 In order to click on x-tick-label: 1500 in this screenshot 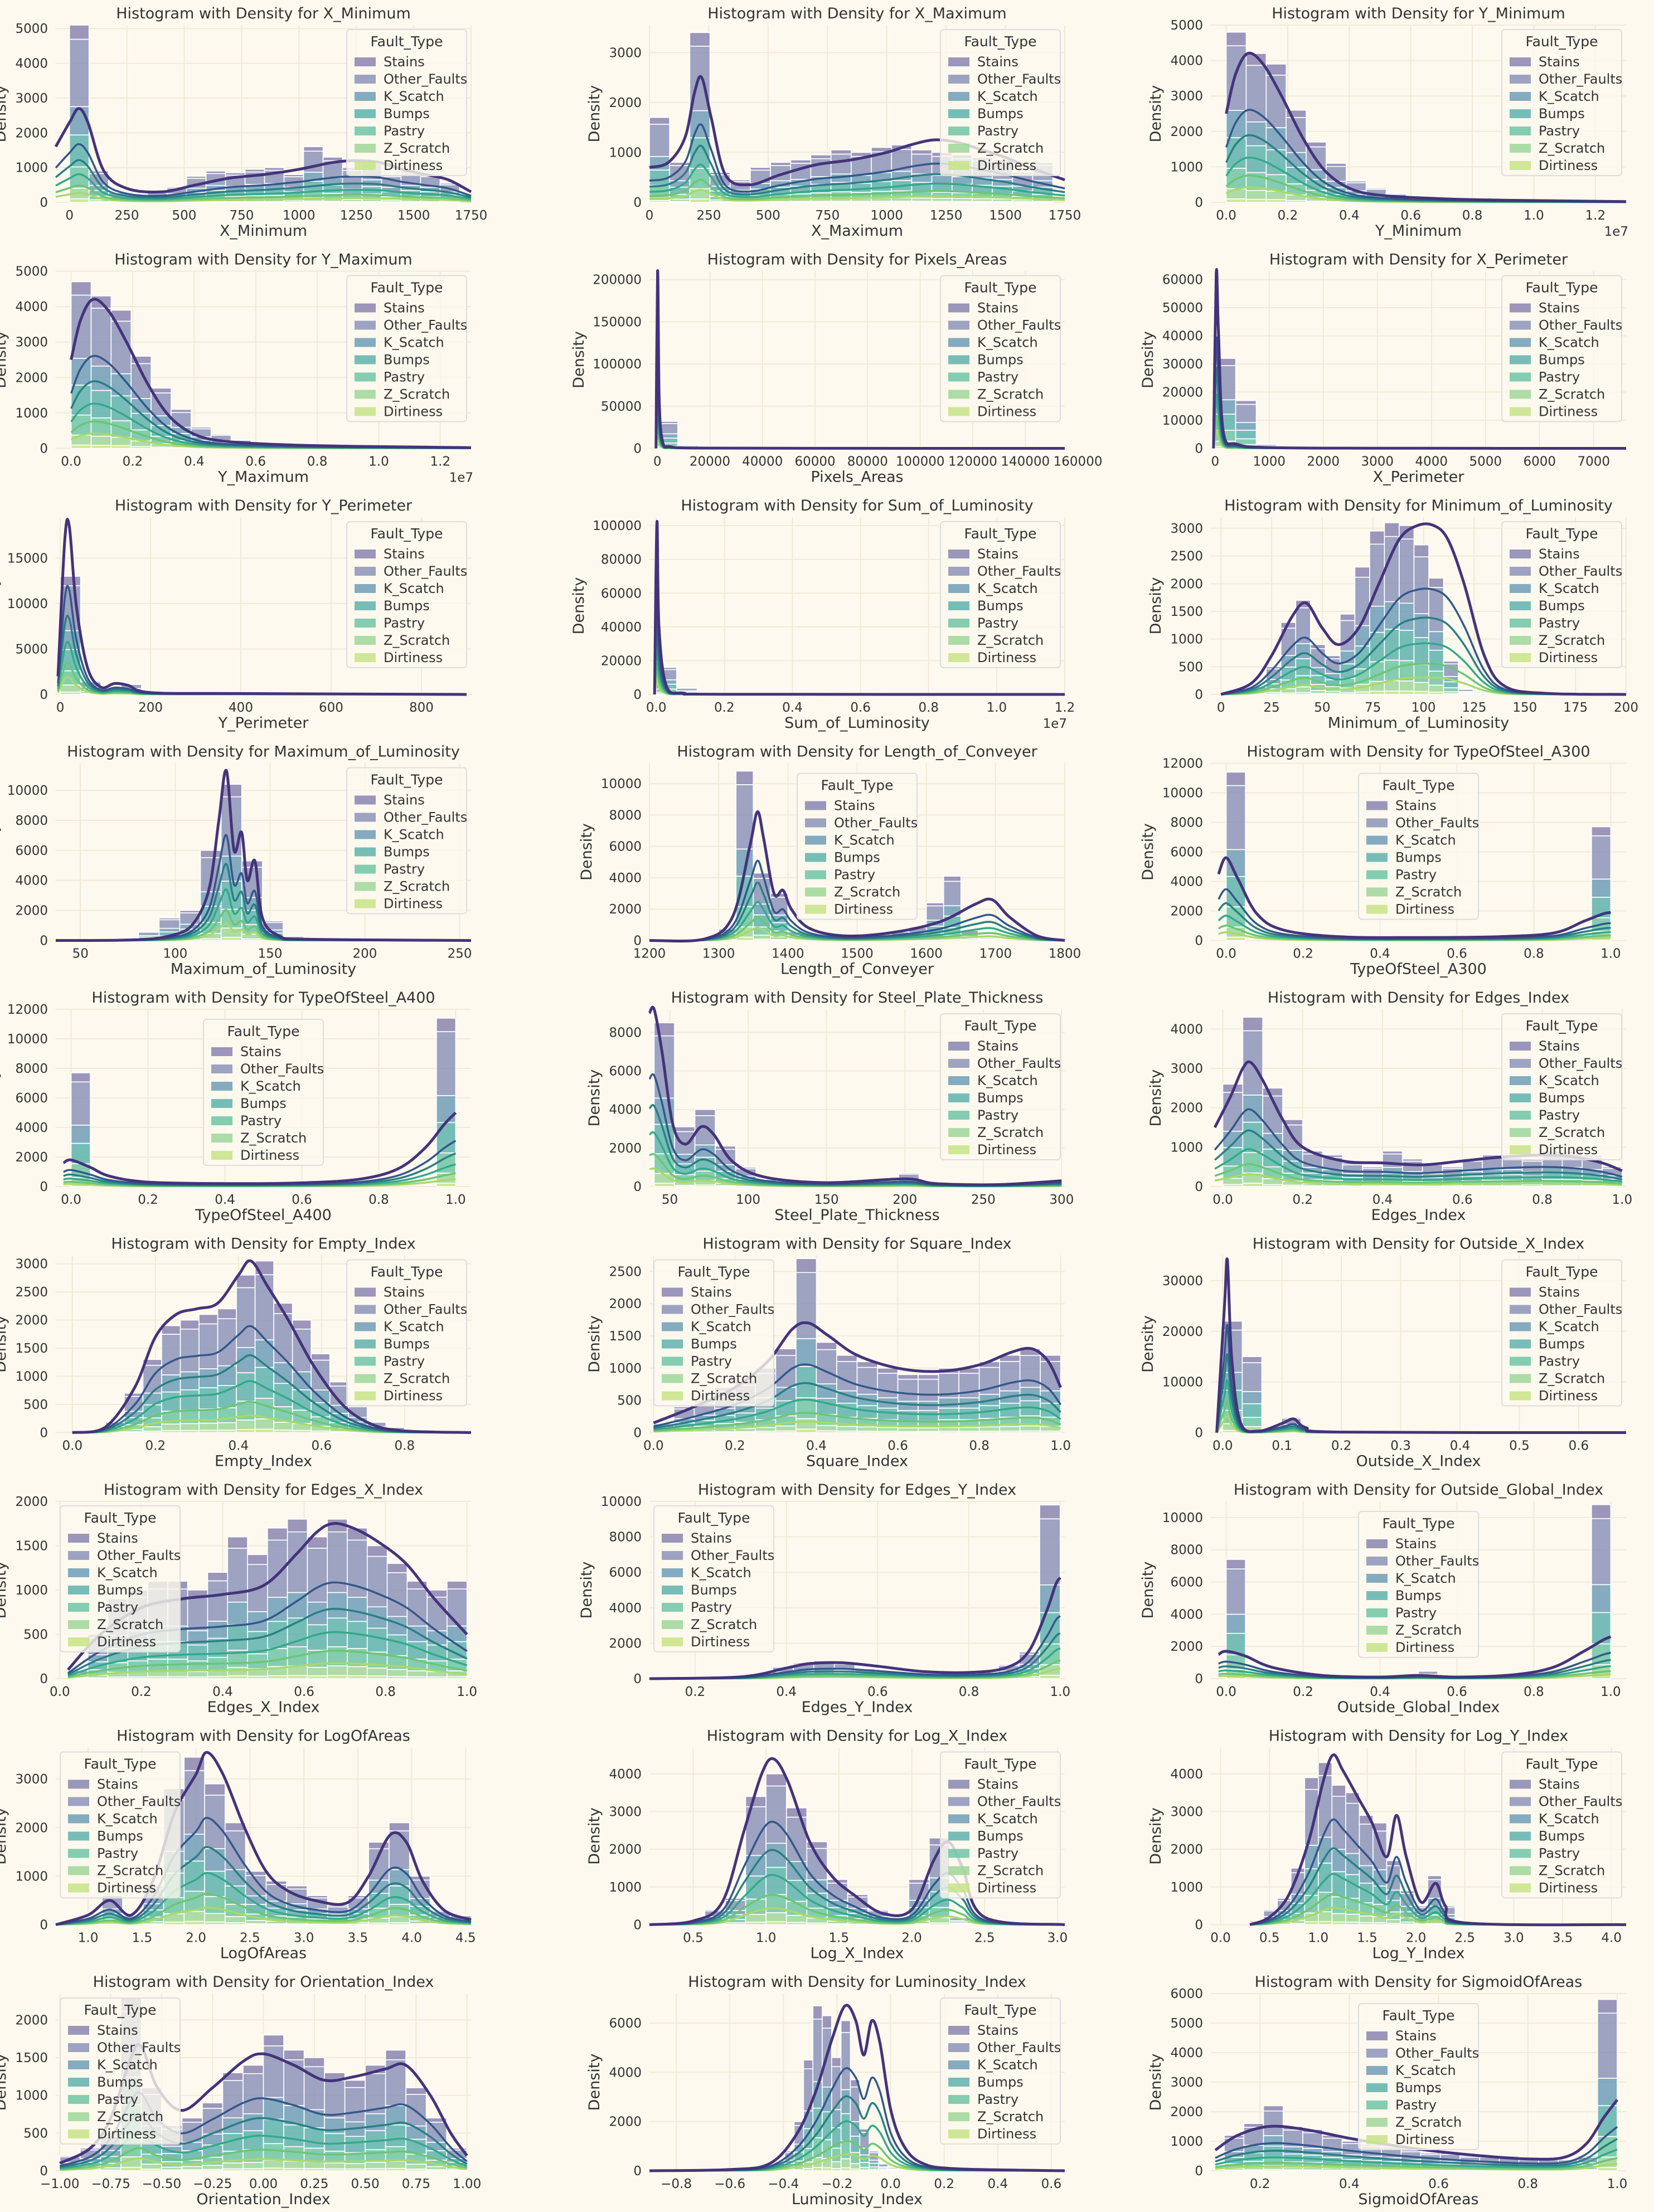, I will do `click(1006, 215)`.